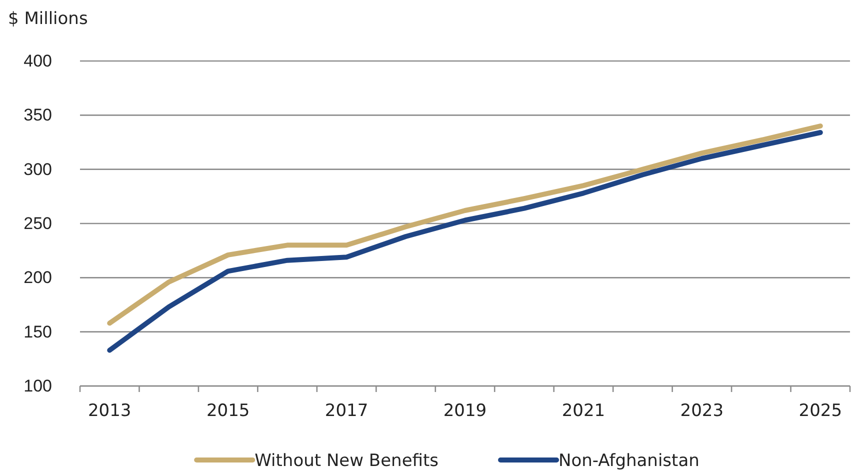 This screenshot has width=856, height=475. What do you see at coordinates (584, 411) in the screenshot?
I see `x-tick-label: 2021` at bounding box center [584, 411].